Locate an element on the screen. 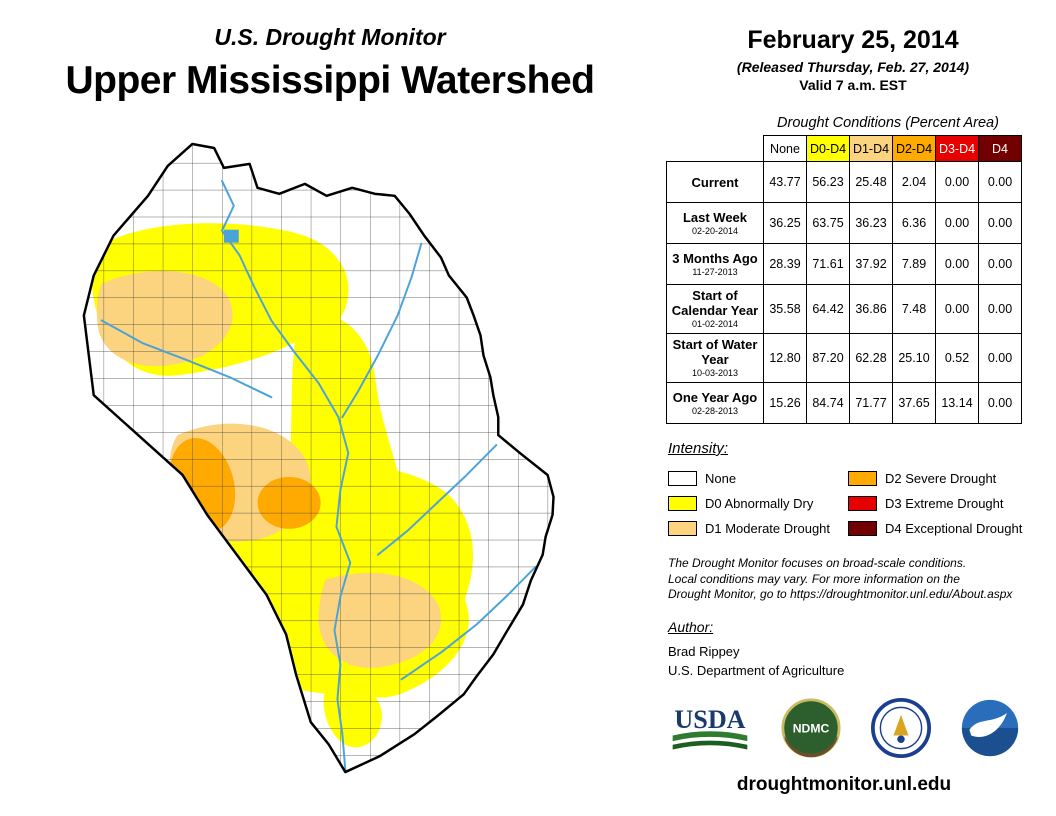  value-cell: 71.61 is located at coordinates (828, 264).